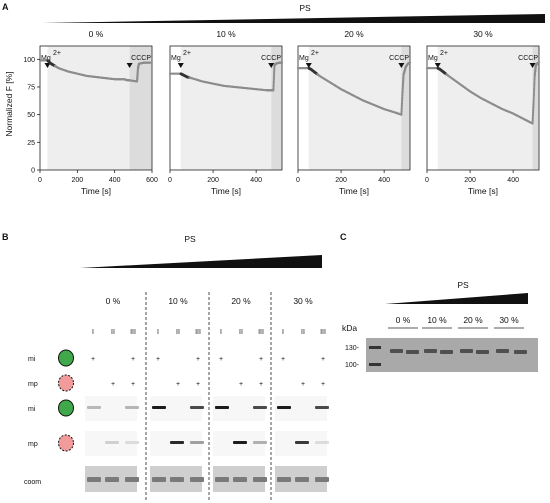  What do you see at coordinates (375, 364) in the screenshot?
I see `ladder-band` at bounding box center [375, 364].